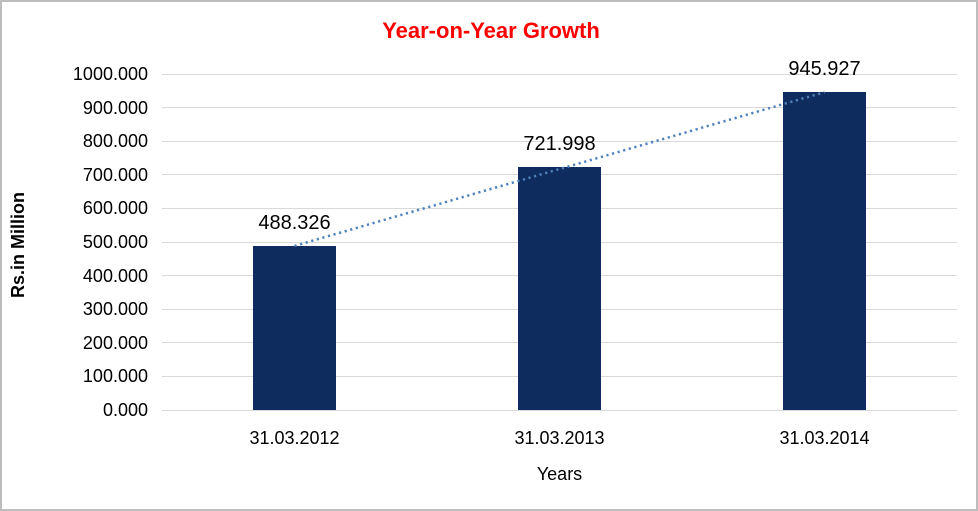  I want to click on y-axis-tick-label: 900.000, so click(115, 107).